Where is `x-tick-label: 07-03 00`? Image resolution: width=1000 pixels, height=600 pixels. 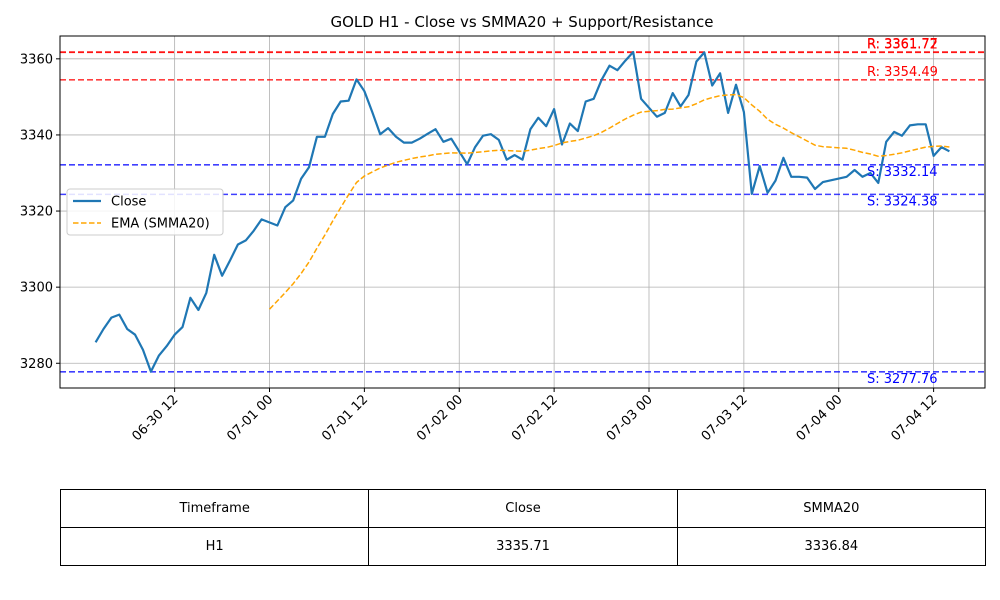
x-tick-label: 07-03 00 is located at coordinates (630, 418).